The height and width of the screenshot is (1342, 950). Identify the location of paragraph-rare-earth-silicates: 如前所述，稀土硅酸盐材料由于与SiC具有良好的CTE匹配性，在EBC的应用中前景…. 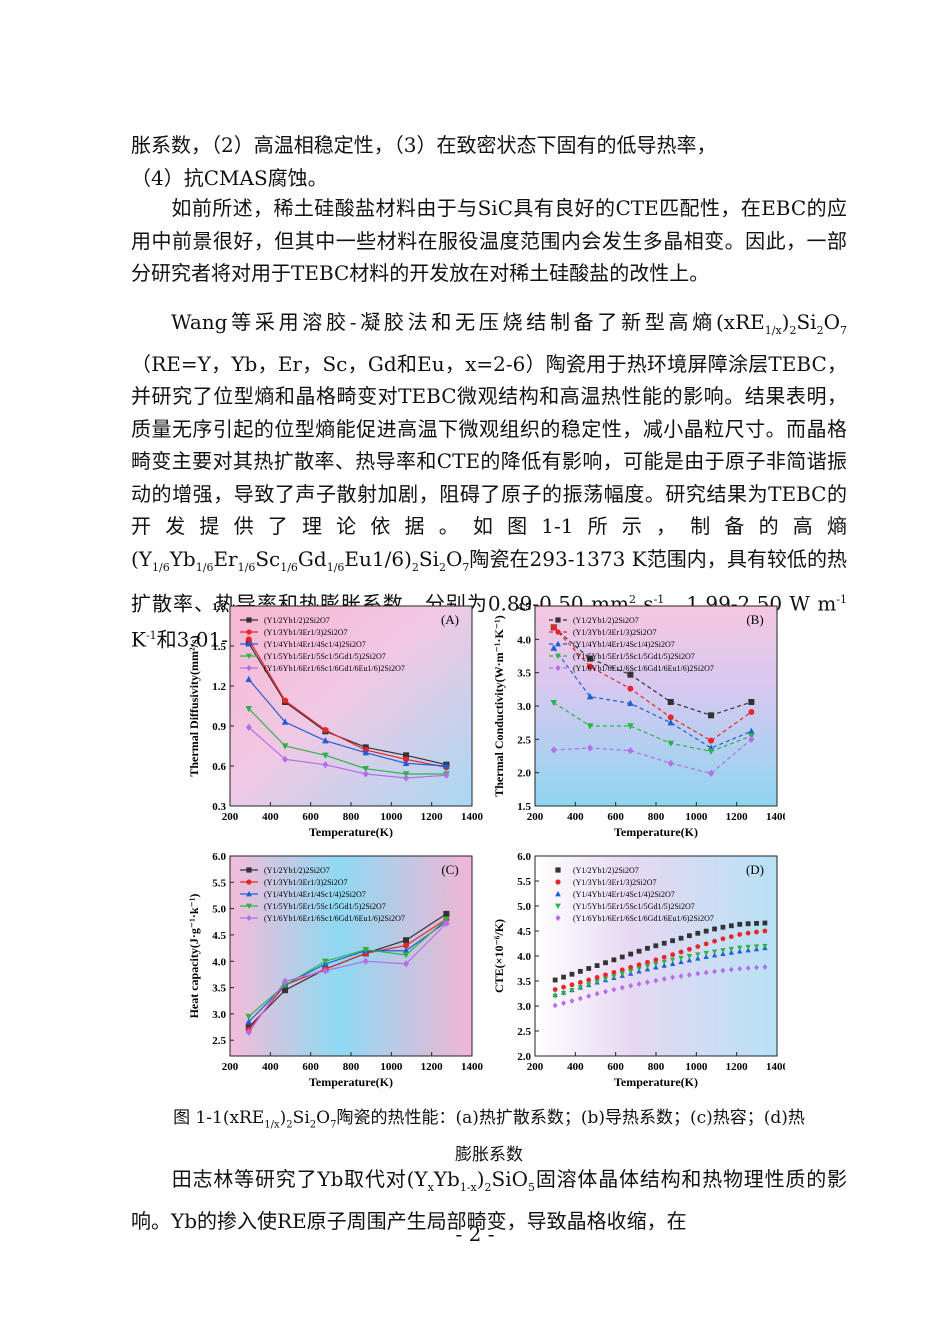
(489, 240).